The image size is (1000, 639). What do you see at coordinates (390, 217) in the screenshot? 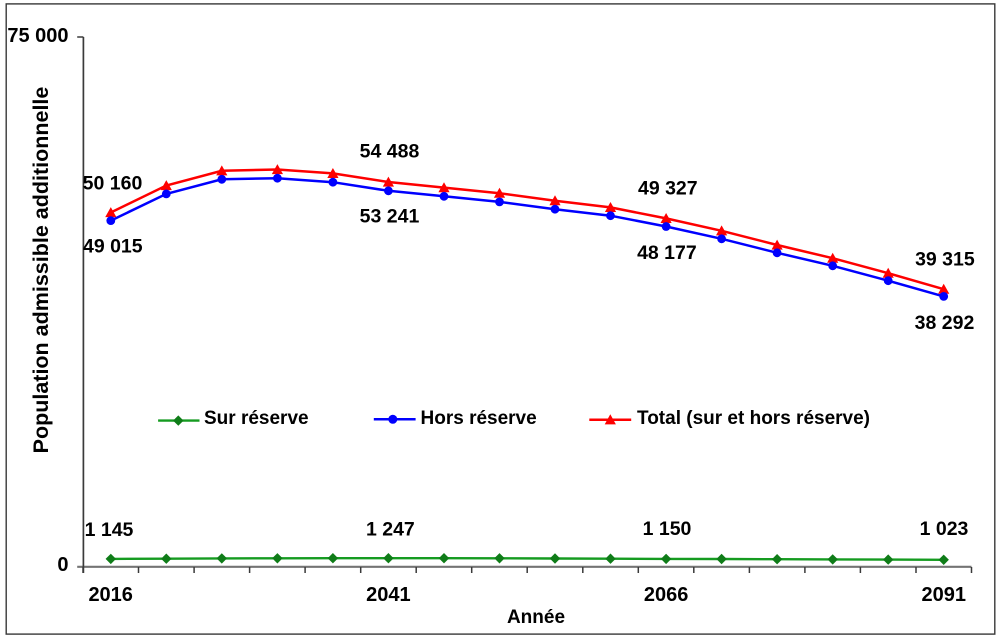
I see `svg-text: 53 241` at bounding box center [390, 217].